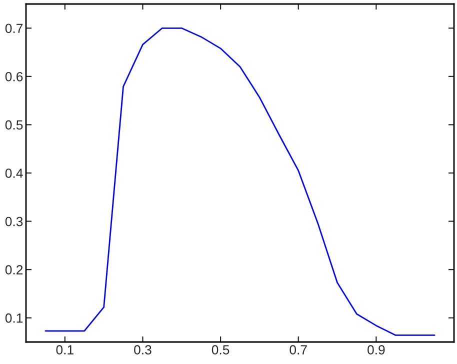 This screenshot has width=457, height=364. What do you see at coordinates (143, 349) in the screenshot?
I see `x-tick-label: 0.3` at bounding box center [143, 349].